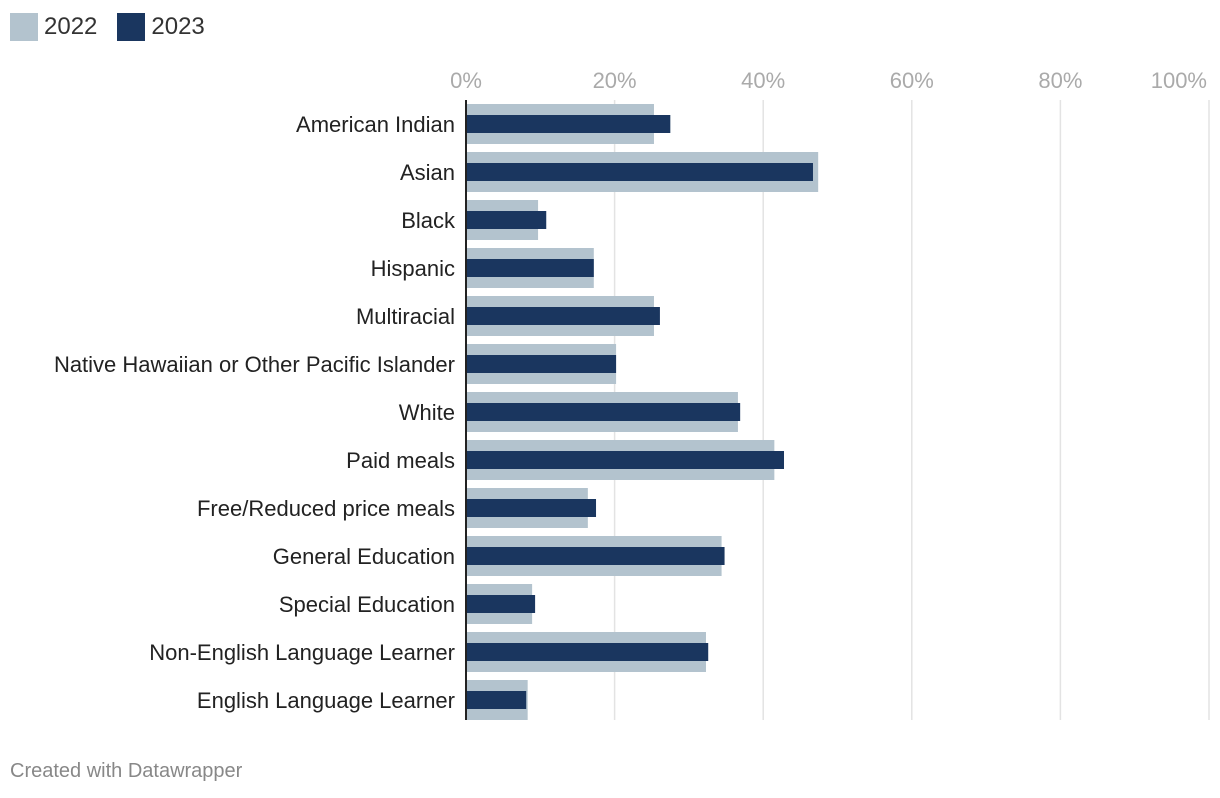  Describe the element at coordinates (178, 26) in the screenshot. I see `legend-label-2023: 2023` at that location.